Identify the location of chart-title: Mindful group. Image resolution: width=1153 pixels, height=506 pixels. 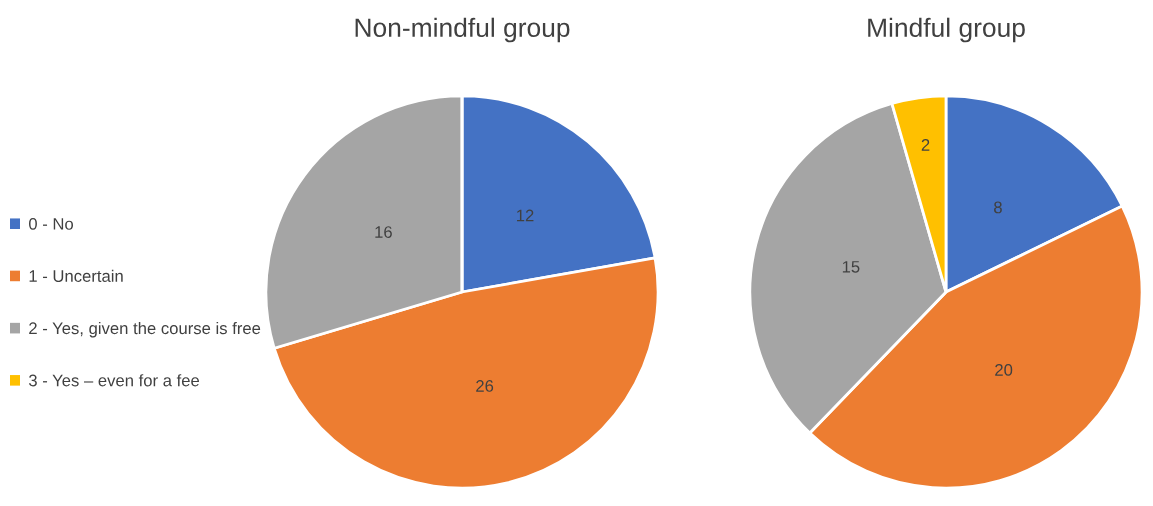
(946, 30).